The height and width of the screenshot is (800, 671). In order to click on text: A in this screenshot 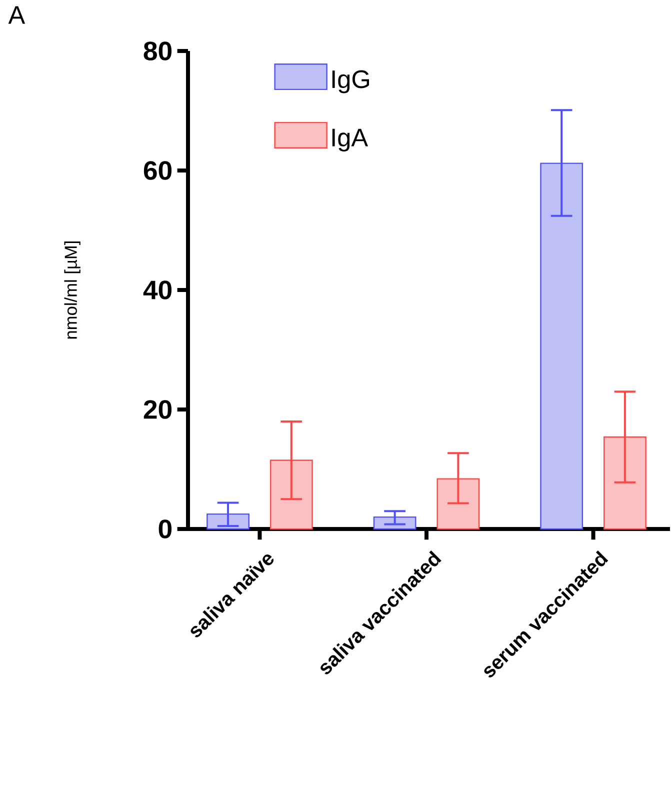, I will do `click(17, 15)`.